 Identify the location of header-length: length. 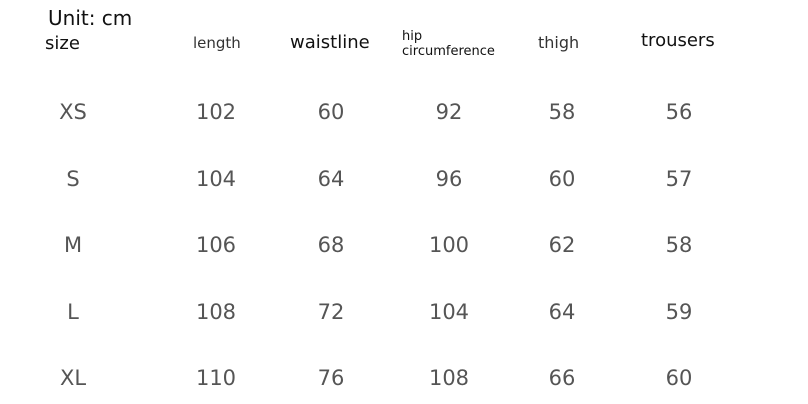
(217, 43).